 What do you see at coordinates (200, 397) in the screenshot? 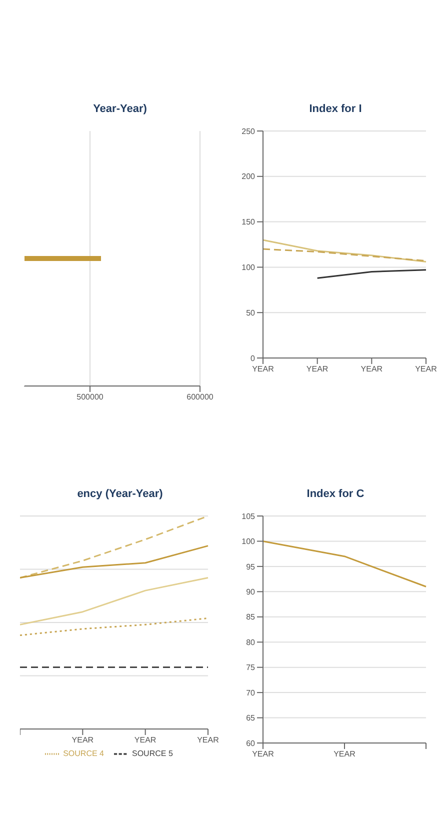
I see `x-tick-label: 600000` at bounding box center [200, 397].